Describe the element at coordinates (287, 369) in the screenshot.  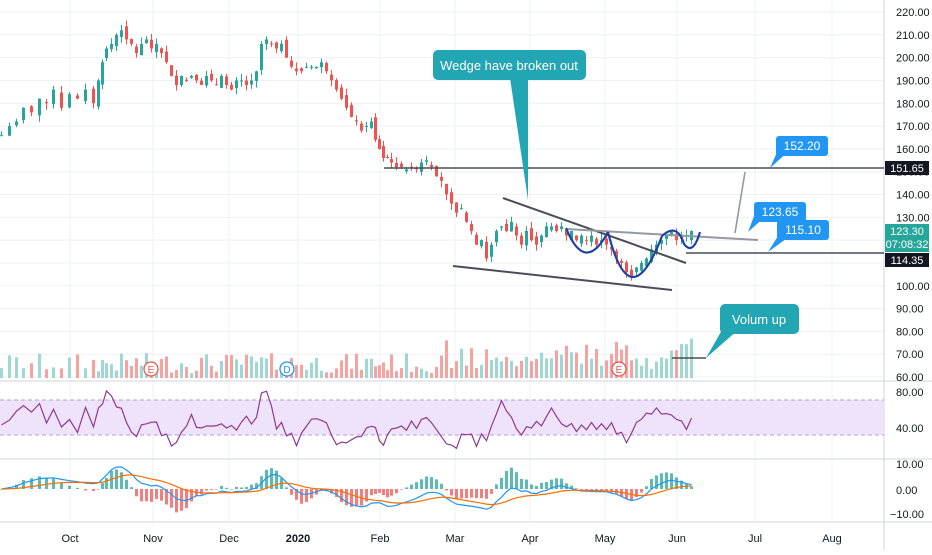
I see `event-marker-dividend: D` at that location.